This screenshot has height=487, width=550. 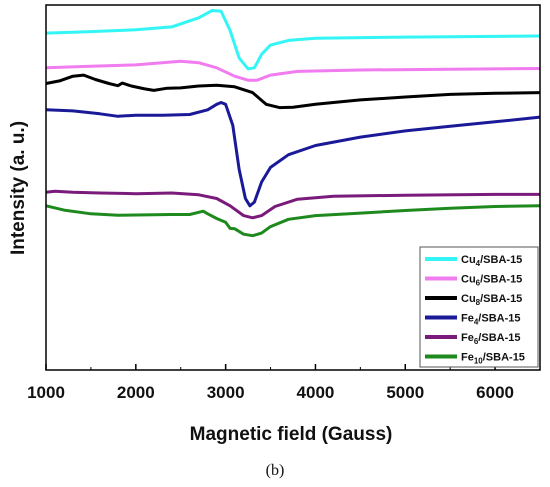 I want to click on legend-box, so click(x=479, y=307).